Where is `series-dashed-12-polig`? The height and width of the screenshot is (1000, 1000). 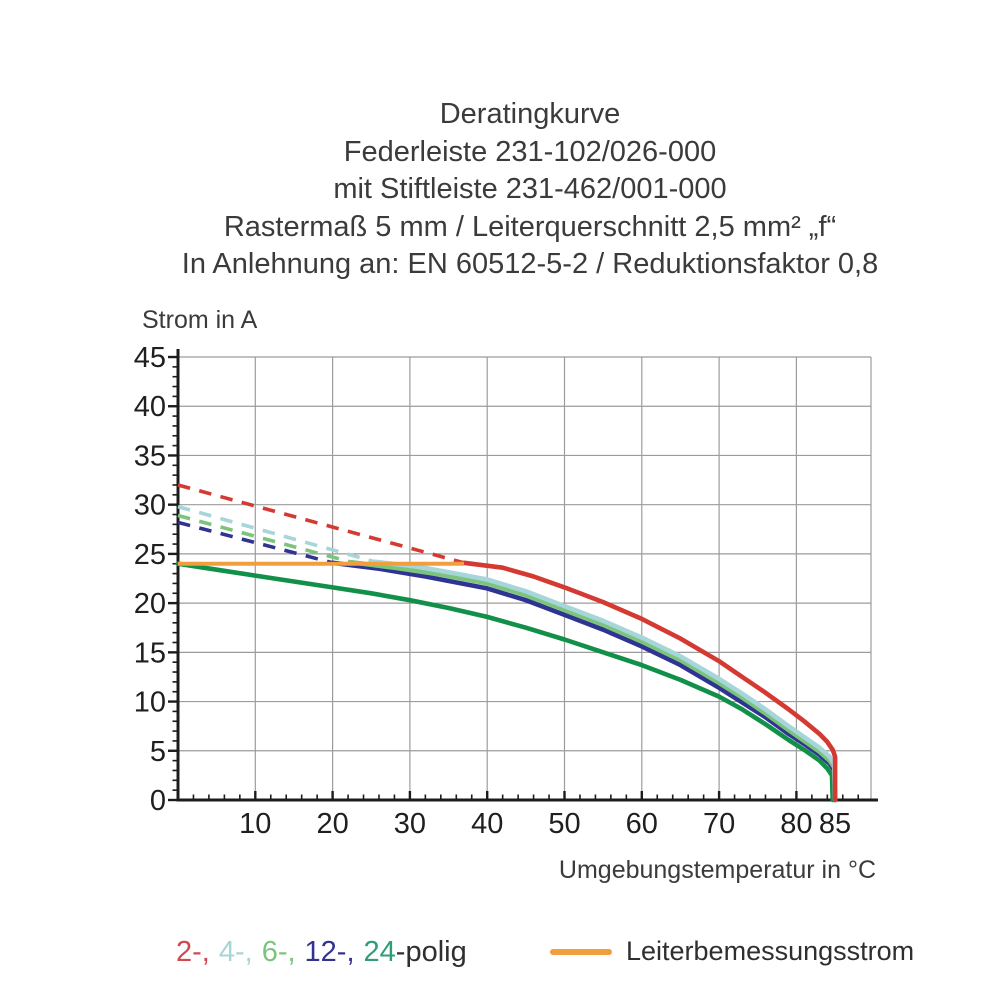
series-dashed-12-polig is located at coordinates (255, 542).